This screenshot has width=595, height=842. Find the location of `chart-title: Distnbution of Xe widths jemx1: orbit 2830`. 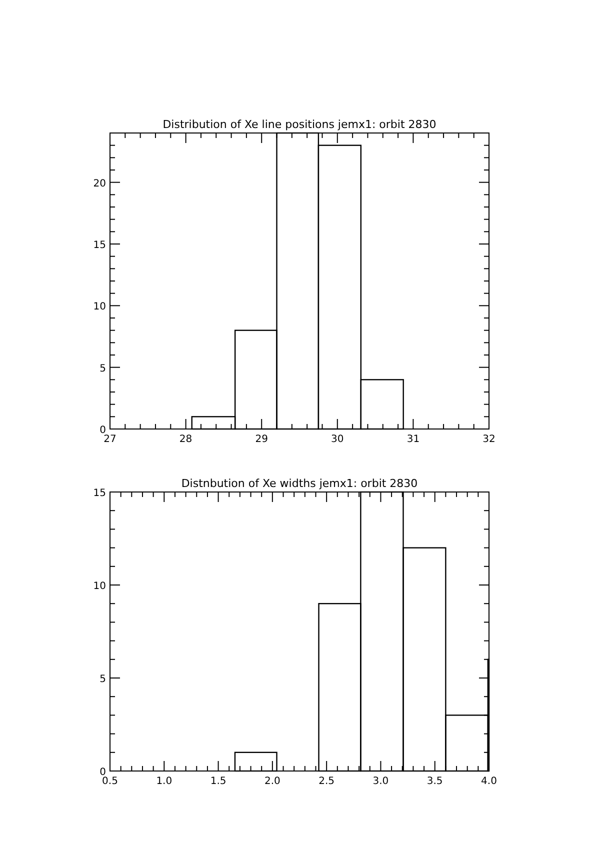

chart-title: Distnbution of Xe widths jemx1: orbit 2830 is located at coordinates (299, 483).